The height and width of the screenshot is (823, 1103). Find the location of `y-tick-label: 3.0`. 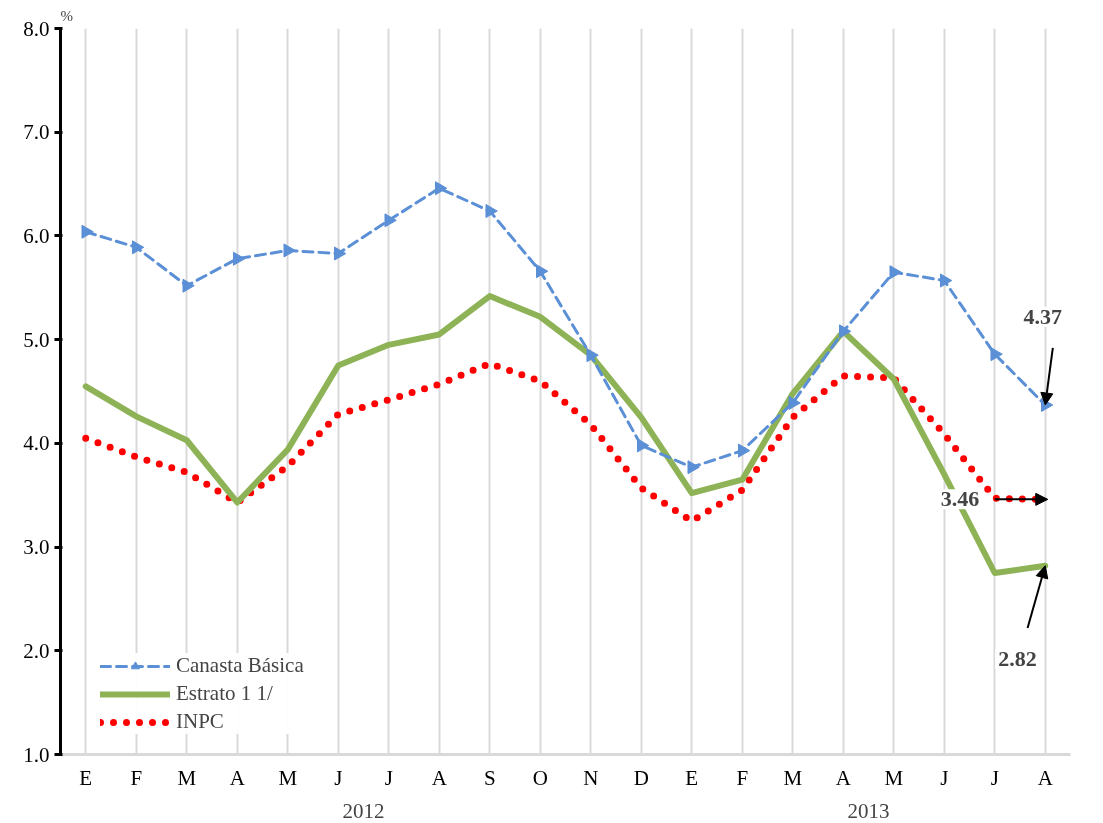

y-tick-label: 3.0 is located at coordinates (36, 547).